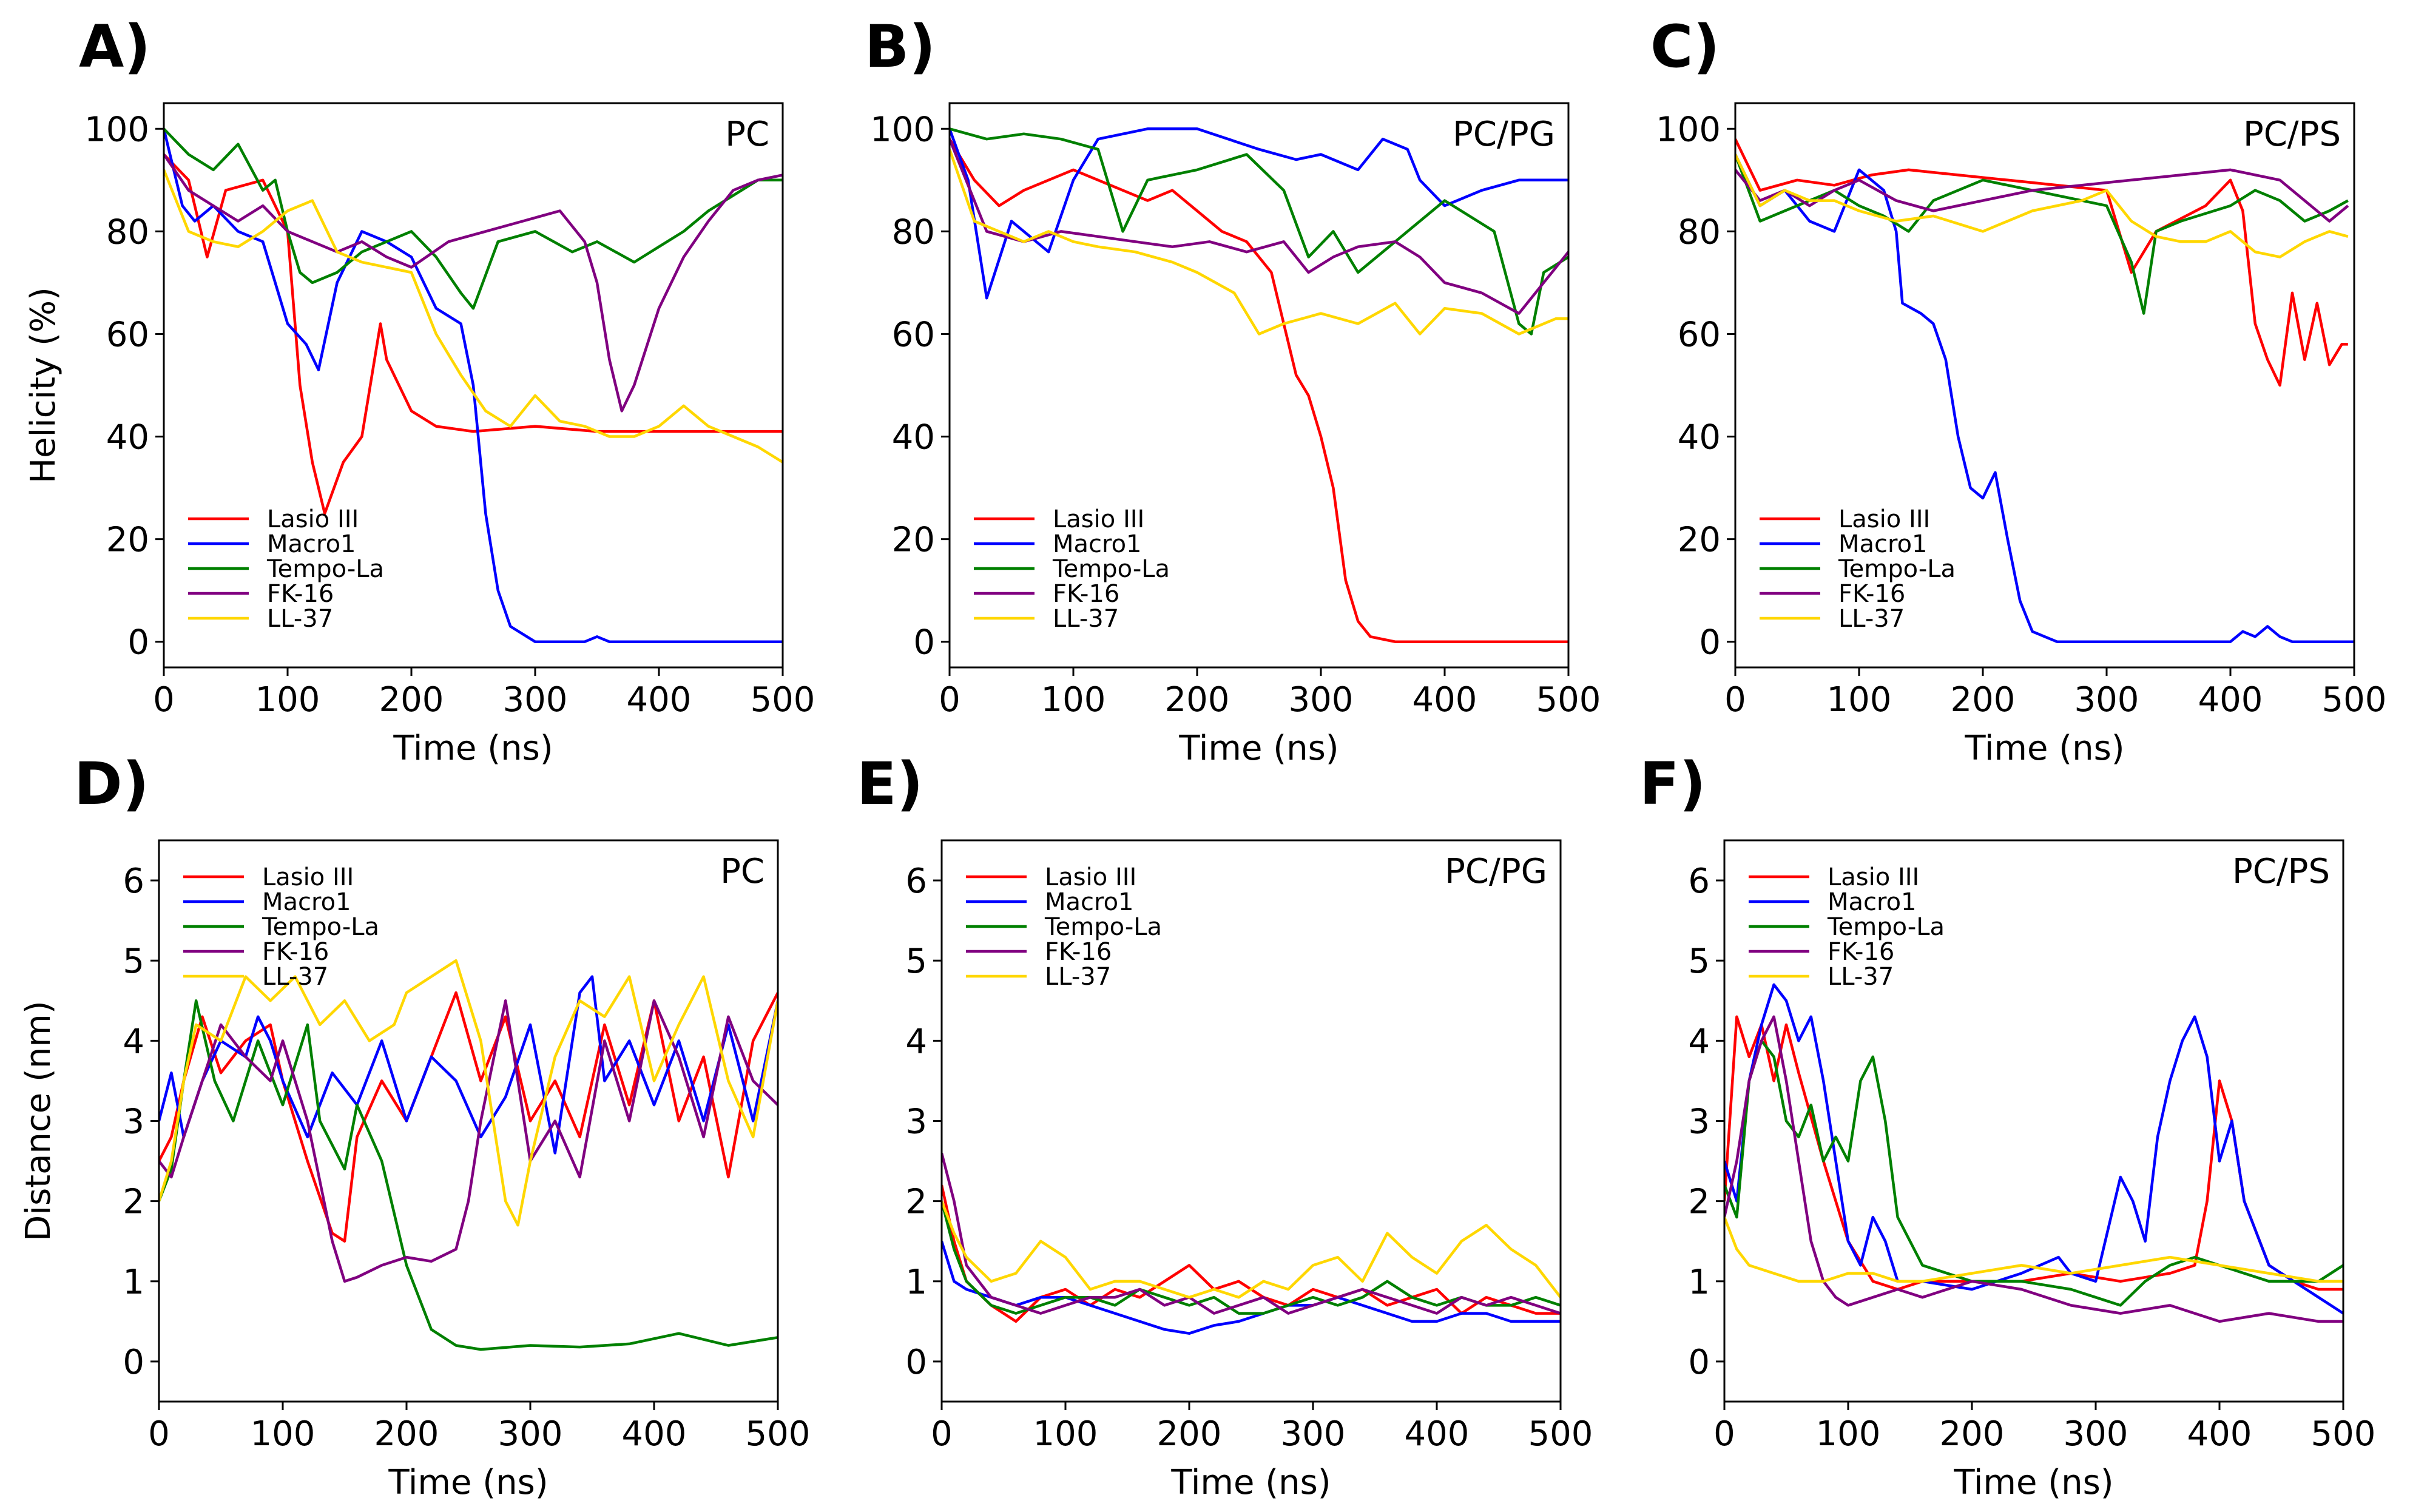 The height and width of the screenshot is (1512, 2410). What do you see at coordinates (900, 47) in the screenshot?
I see `panel-letter: B)` at bounding box center [900, 47].